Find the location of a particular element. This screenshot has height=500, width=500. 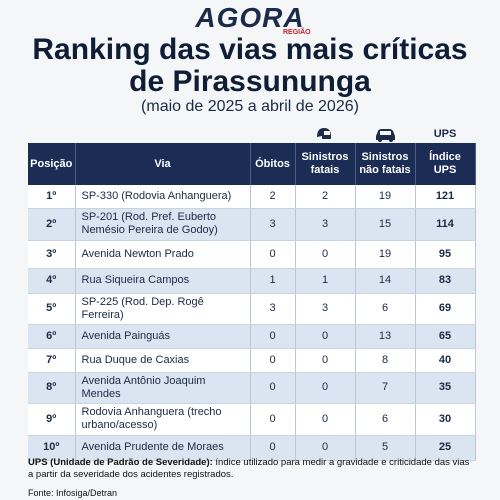

cell-pos: 4º is located at coordinates (52, 281).